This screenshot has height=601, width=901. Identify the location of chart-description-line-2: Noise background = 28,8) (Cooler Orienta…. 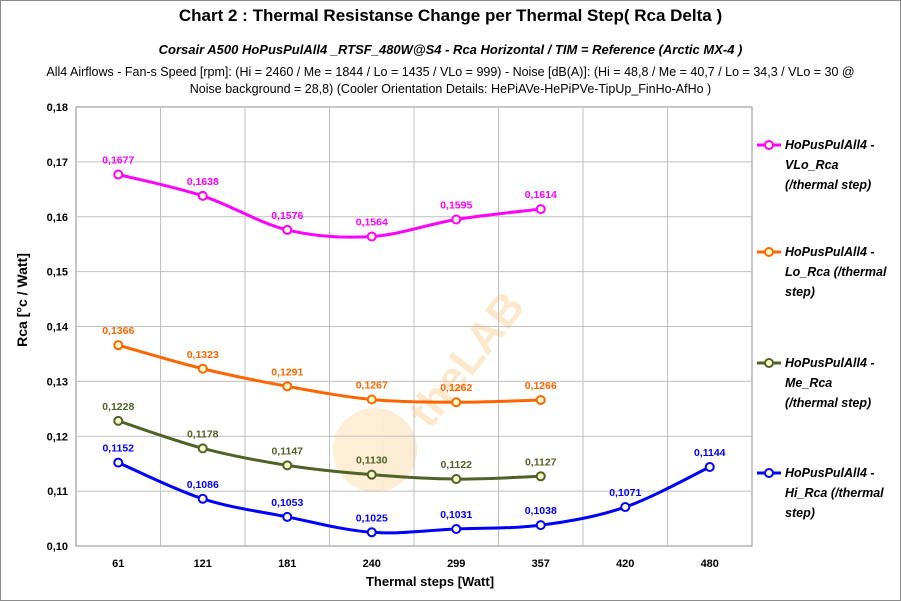
(450, 89).